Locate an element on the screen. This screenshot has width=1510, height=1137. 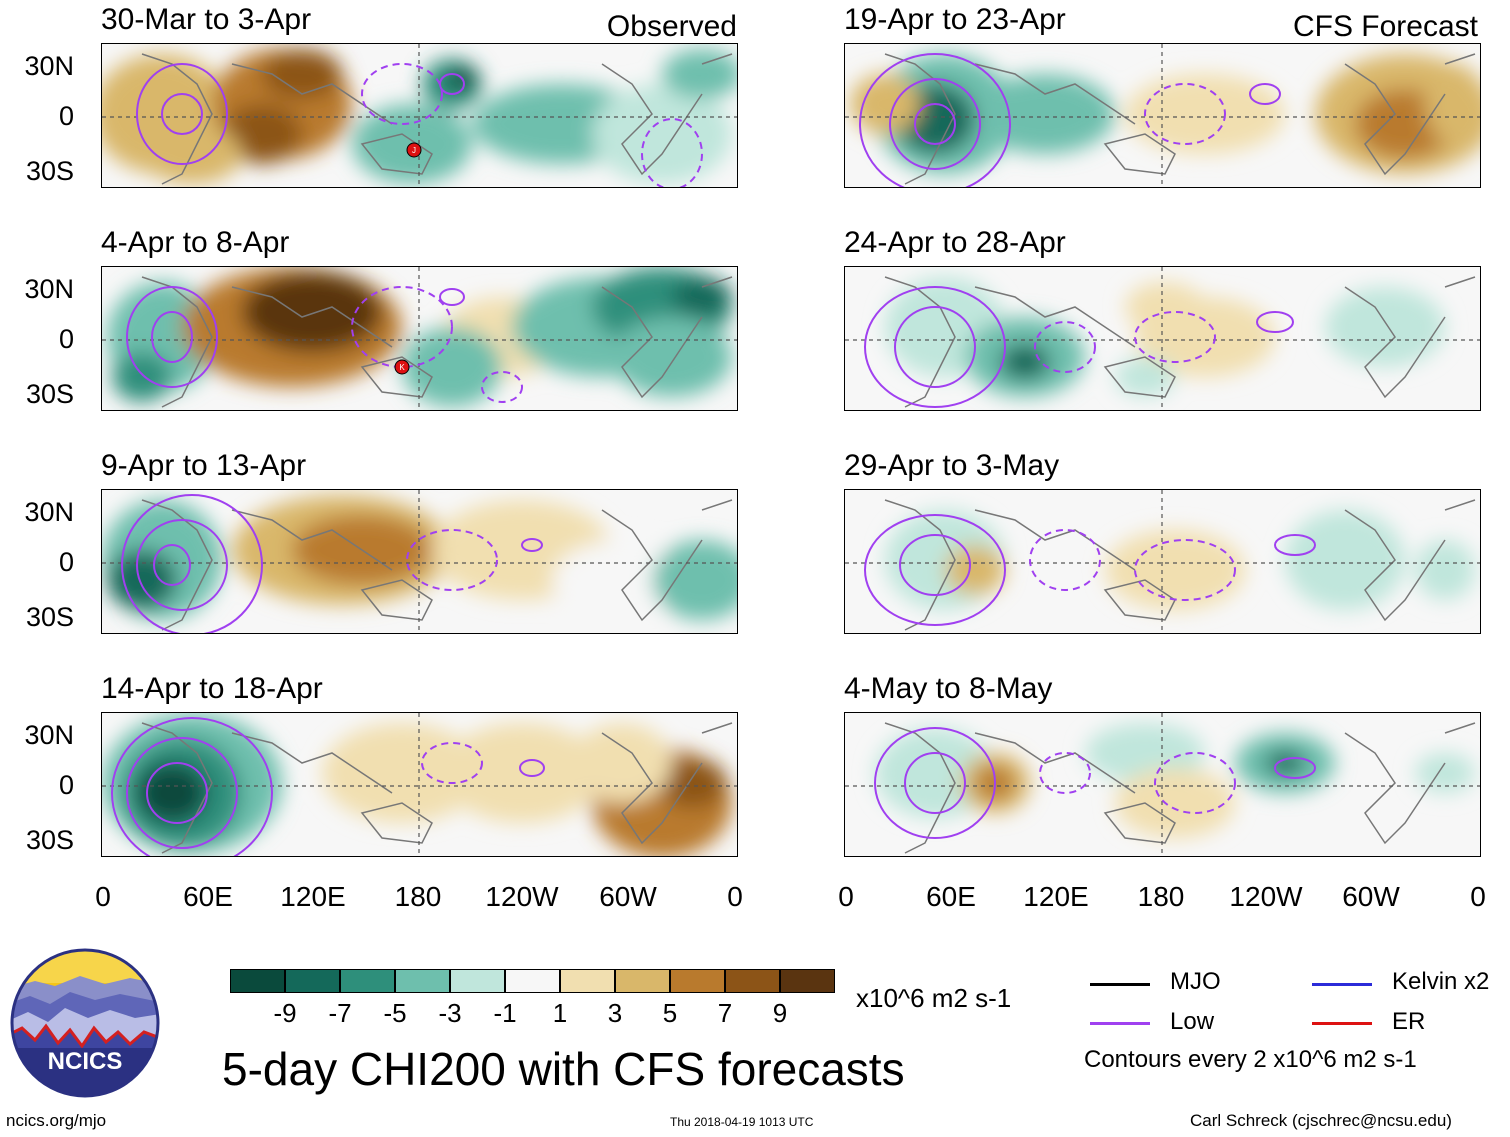
main-title: 5-day CHI200 with CFS forecasts is located at coordinates (563, 1069).